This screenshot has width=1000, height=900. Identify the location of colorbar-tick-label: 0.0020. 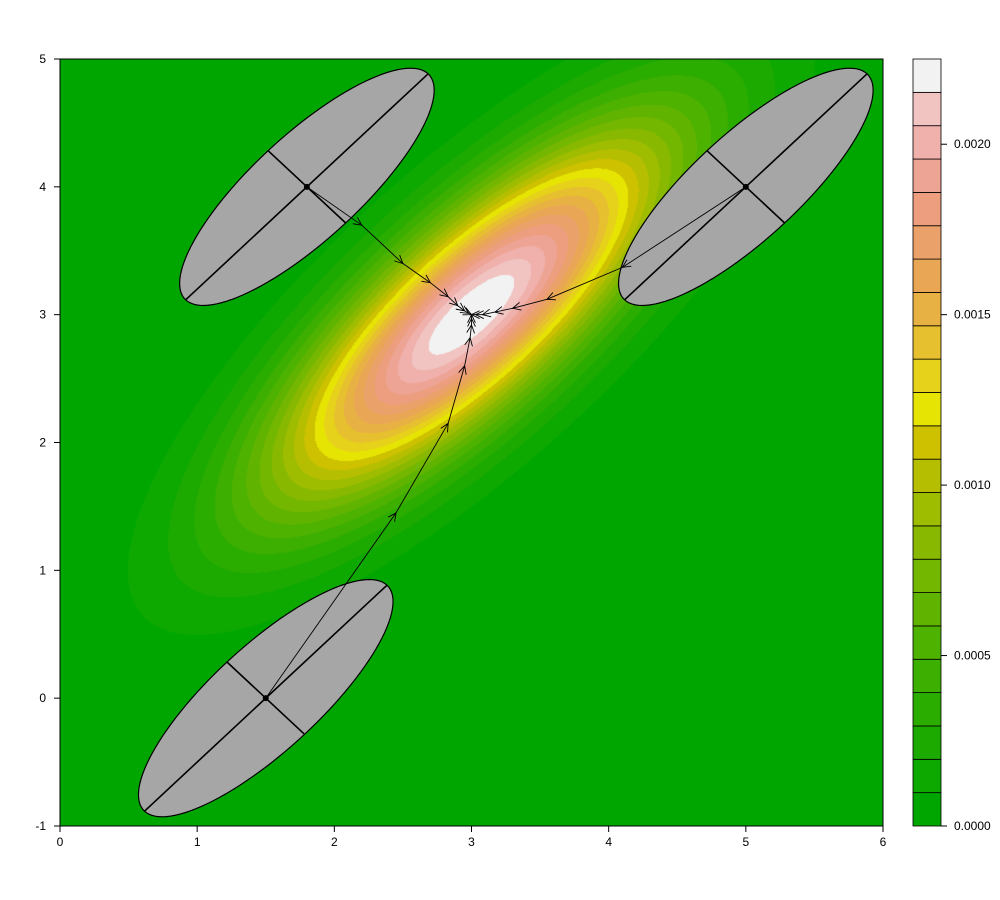
(972, 144).